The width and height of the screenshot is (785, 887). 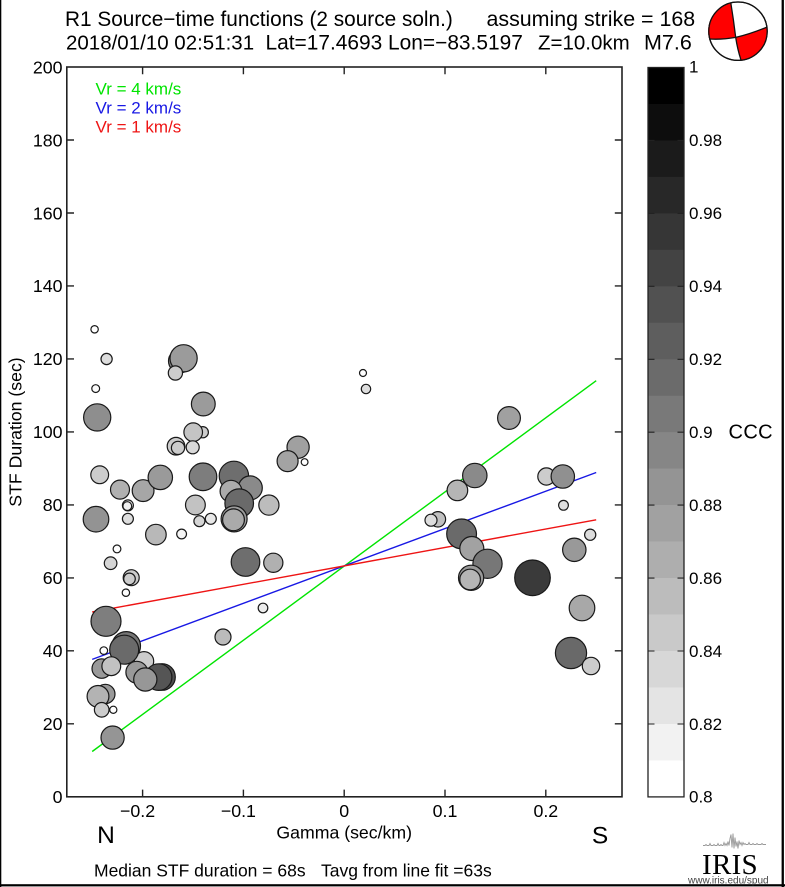 I want to click on svg-text: 0.82, so click(x=705, y=724).